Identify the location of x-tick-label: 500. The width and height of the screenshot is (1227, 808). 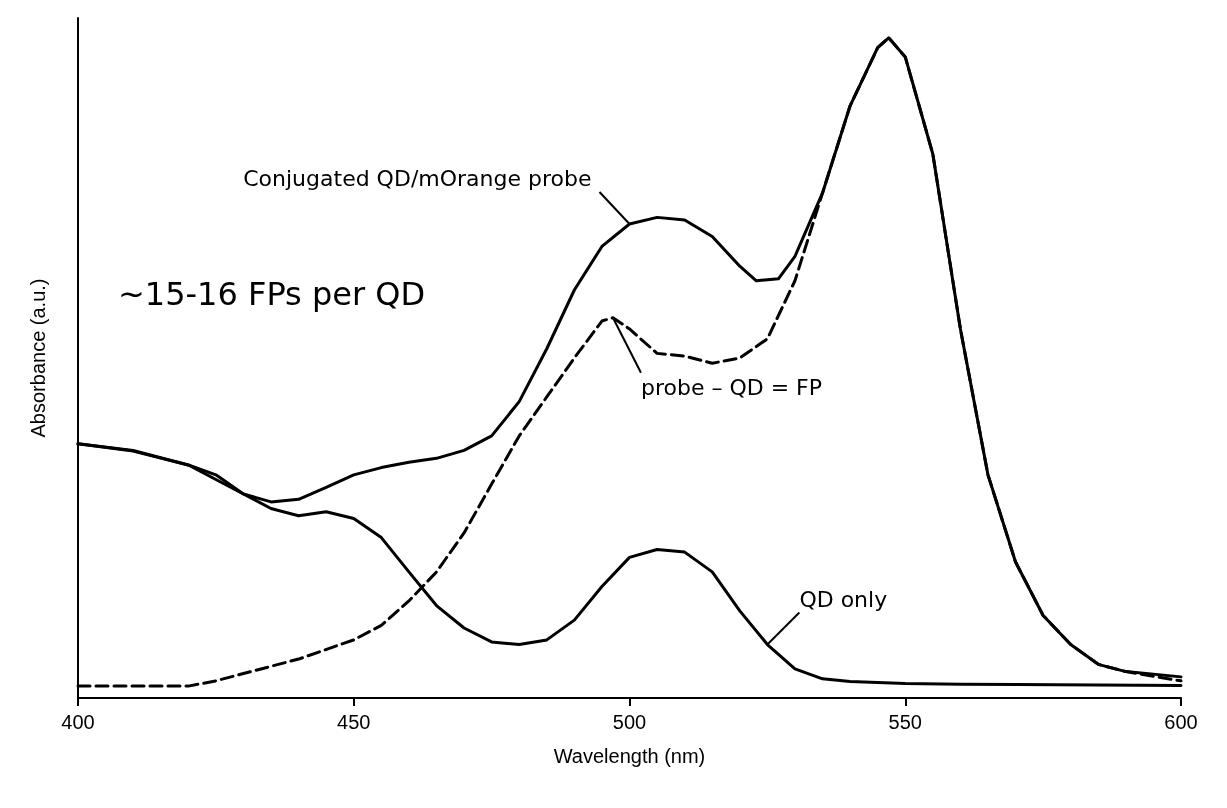
(629, 722).